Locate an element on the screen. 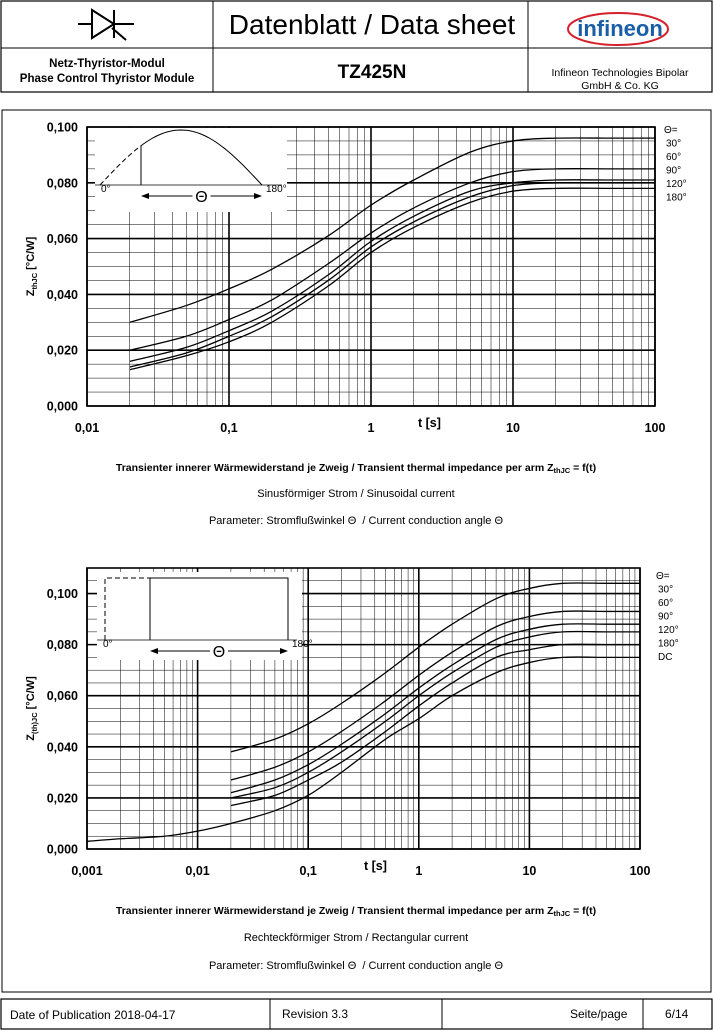 This screenshot has height=1033, width=713. page-number: 6/14 is located at coordinates (677, 1014).